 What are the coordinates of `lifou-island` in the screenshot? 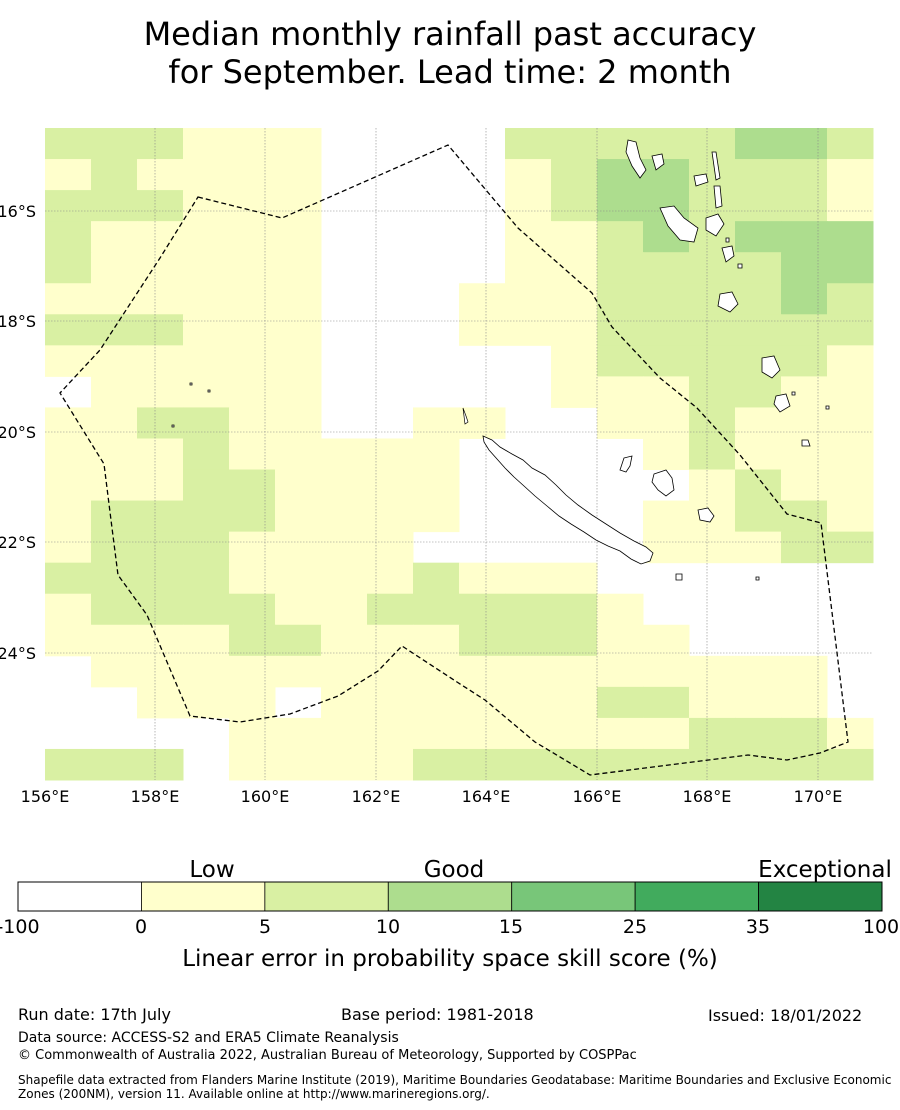 It's located at (663, 483).